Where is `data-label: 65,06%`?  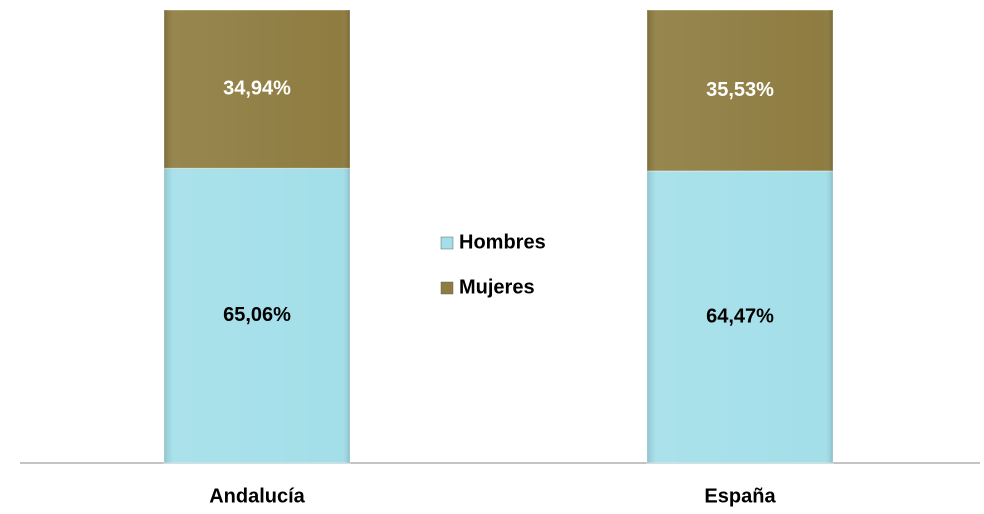
data-label: 65,06% is located at coordinates (257, 315).